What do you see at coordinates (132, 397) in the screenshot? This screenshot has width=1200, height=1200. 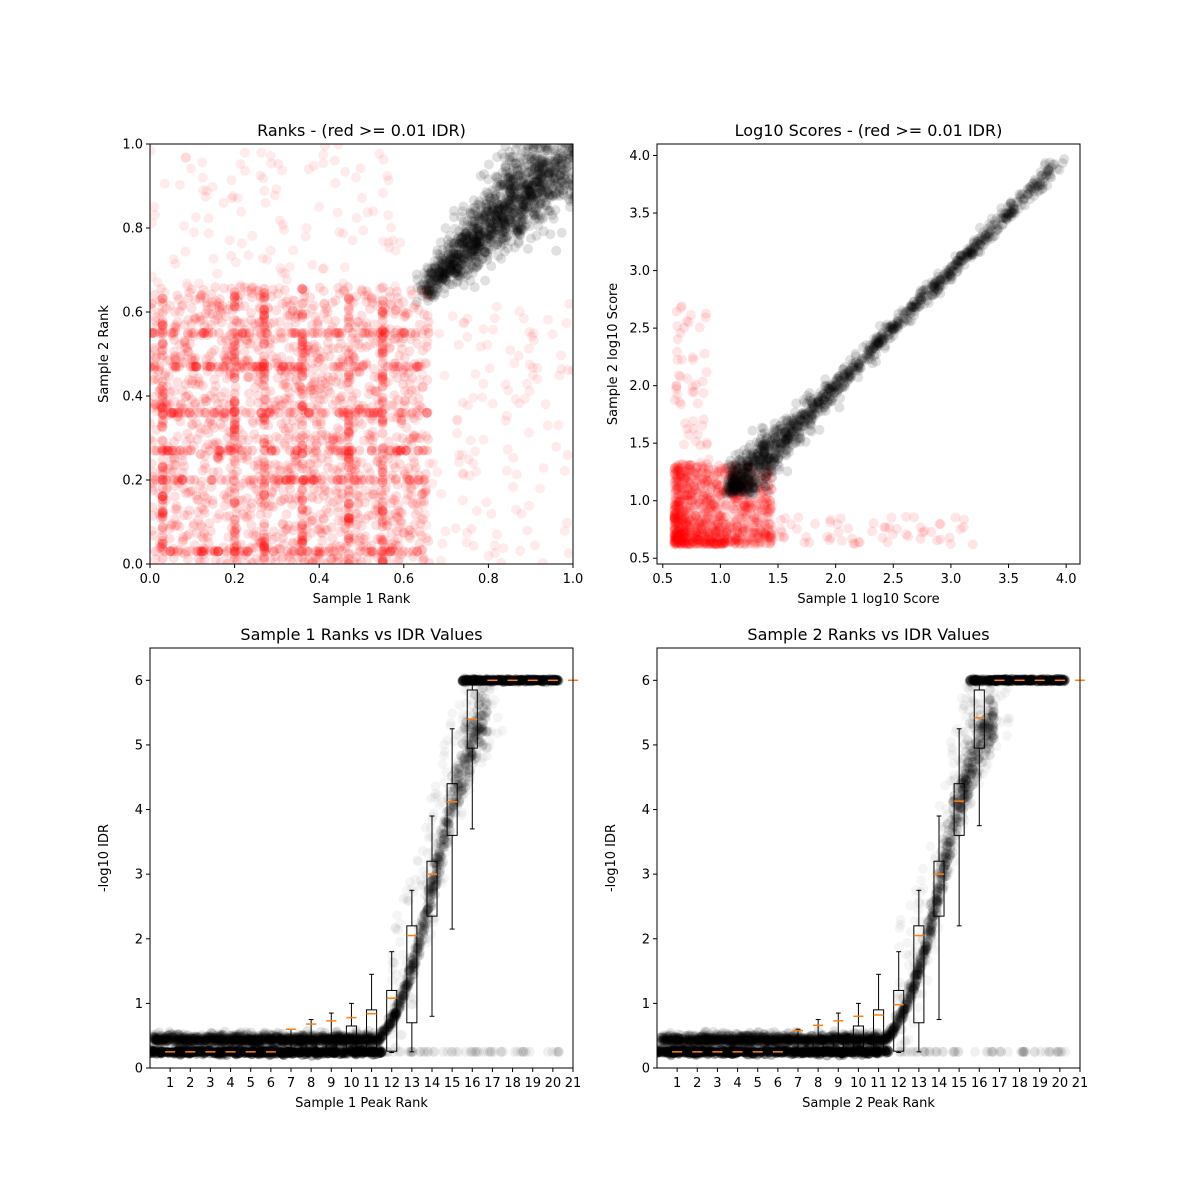 I see `y-tick-label: 0.4` at bounding box center [132, 397].